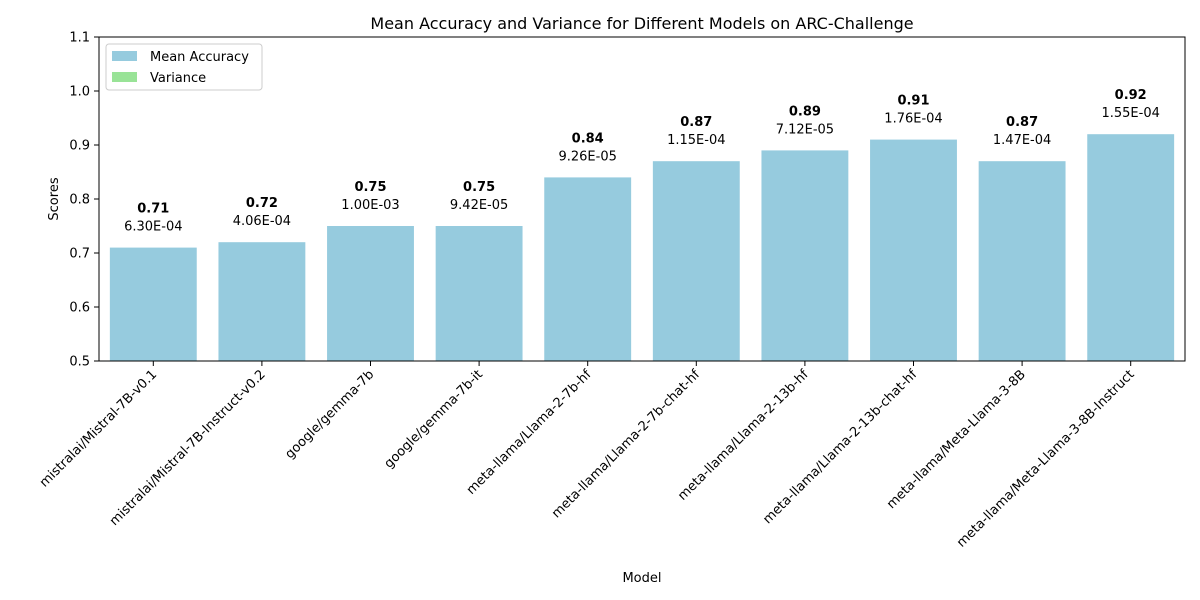 This screenshot has height=600, width=1200. What do you see at coordinates (79, 38) in the screenshot?
I see `y-tick-label: 1.1` at bounding box center [79, 38].